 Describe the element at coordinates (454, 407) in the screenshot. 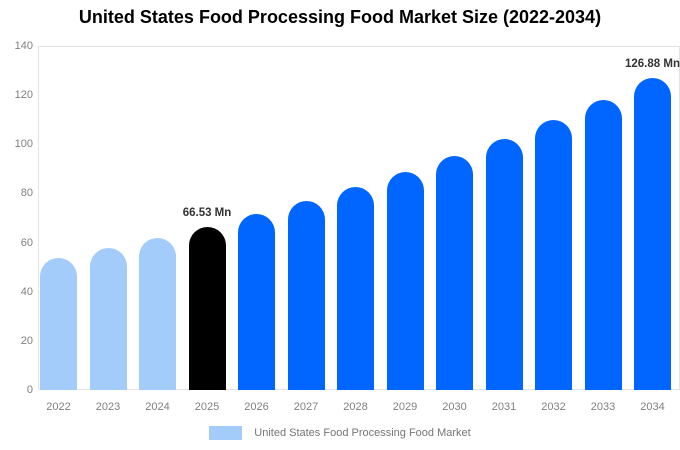

I see `x-axis-label-2030: 2030` at that location.